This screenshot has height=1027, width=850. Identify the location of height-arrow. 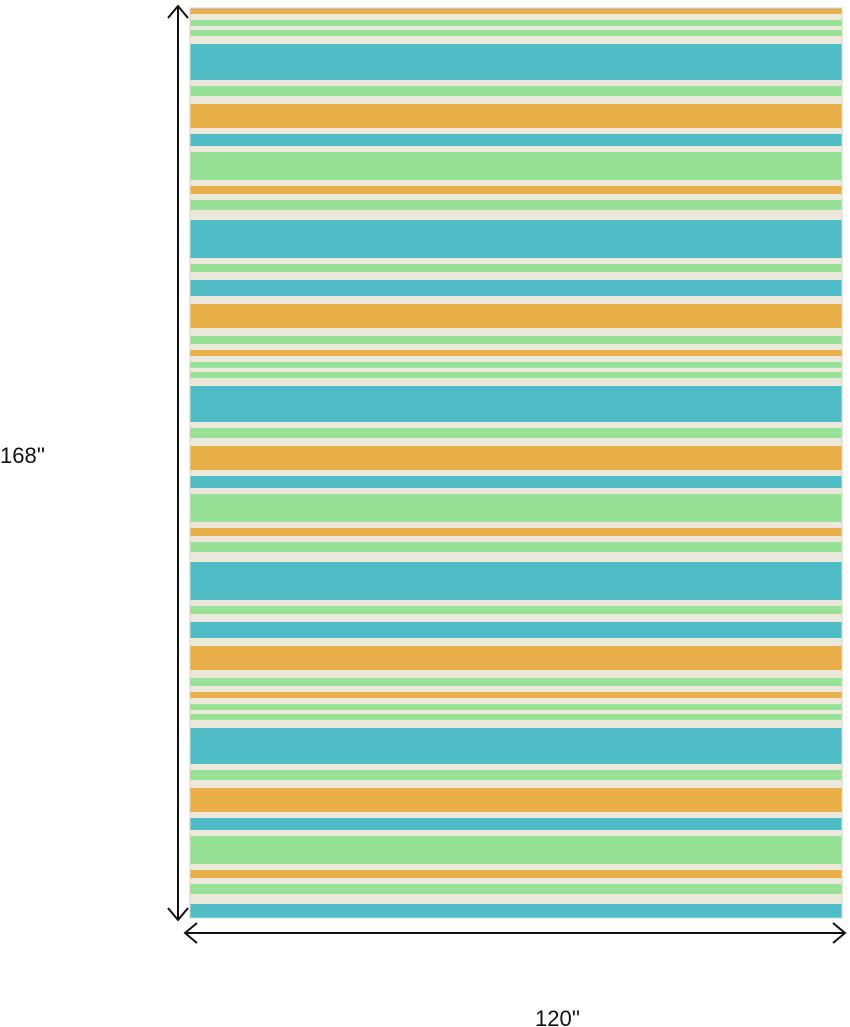
(178, 463).